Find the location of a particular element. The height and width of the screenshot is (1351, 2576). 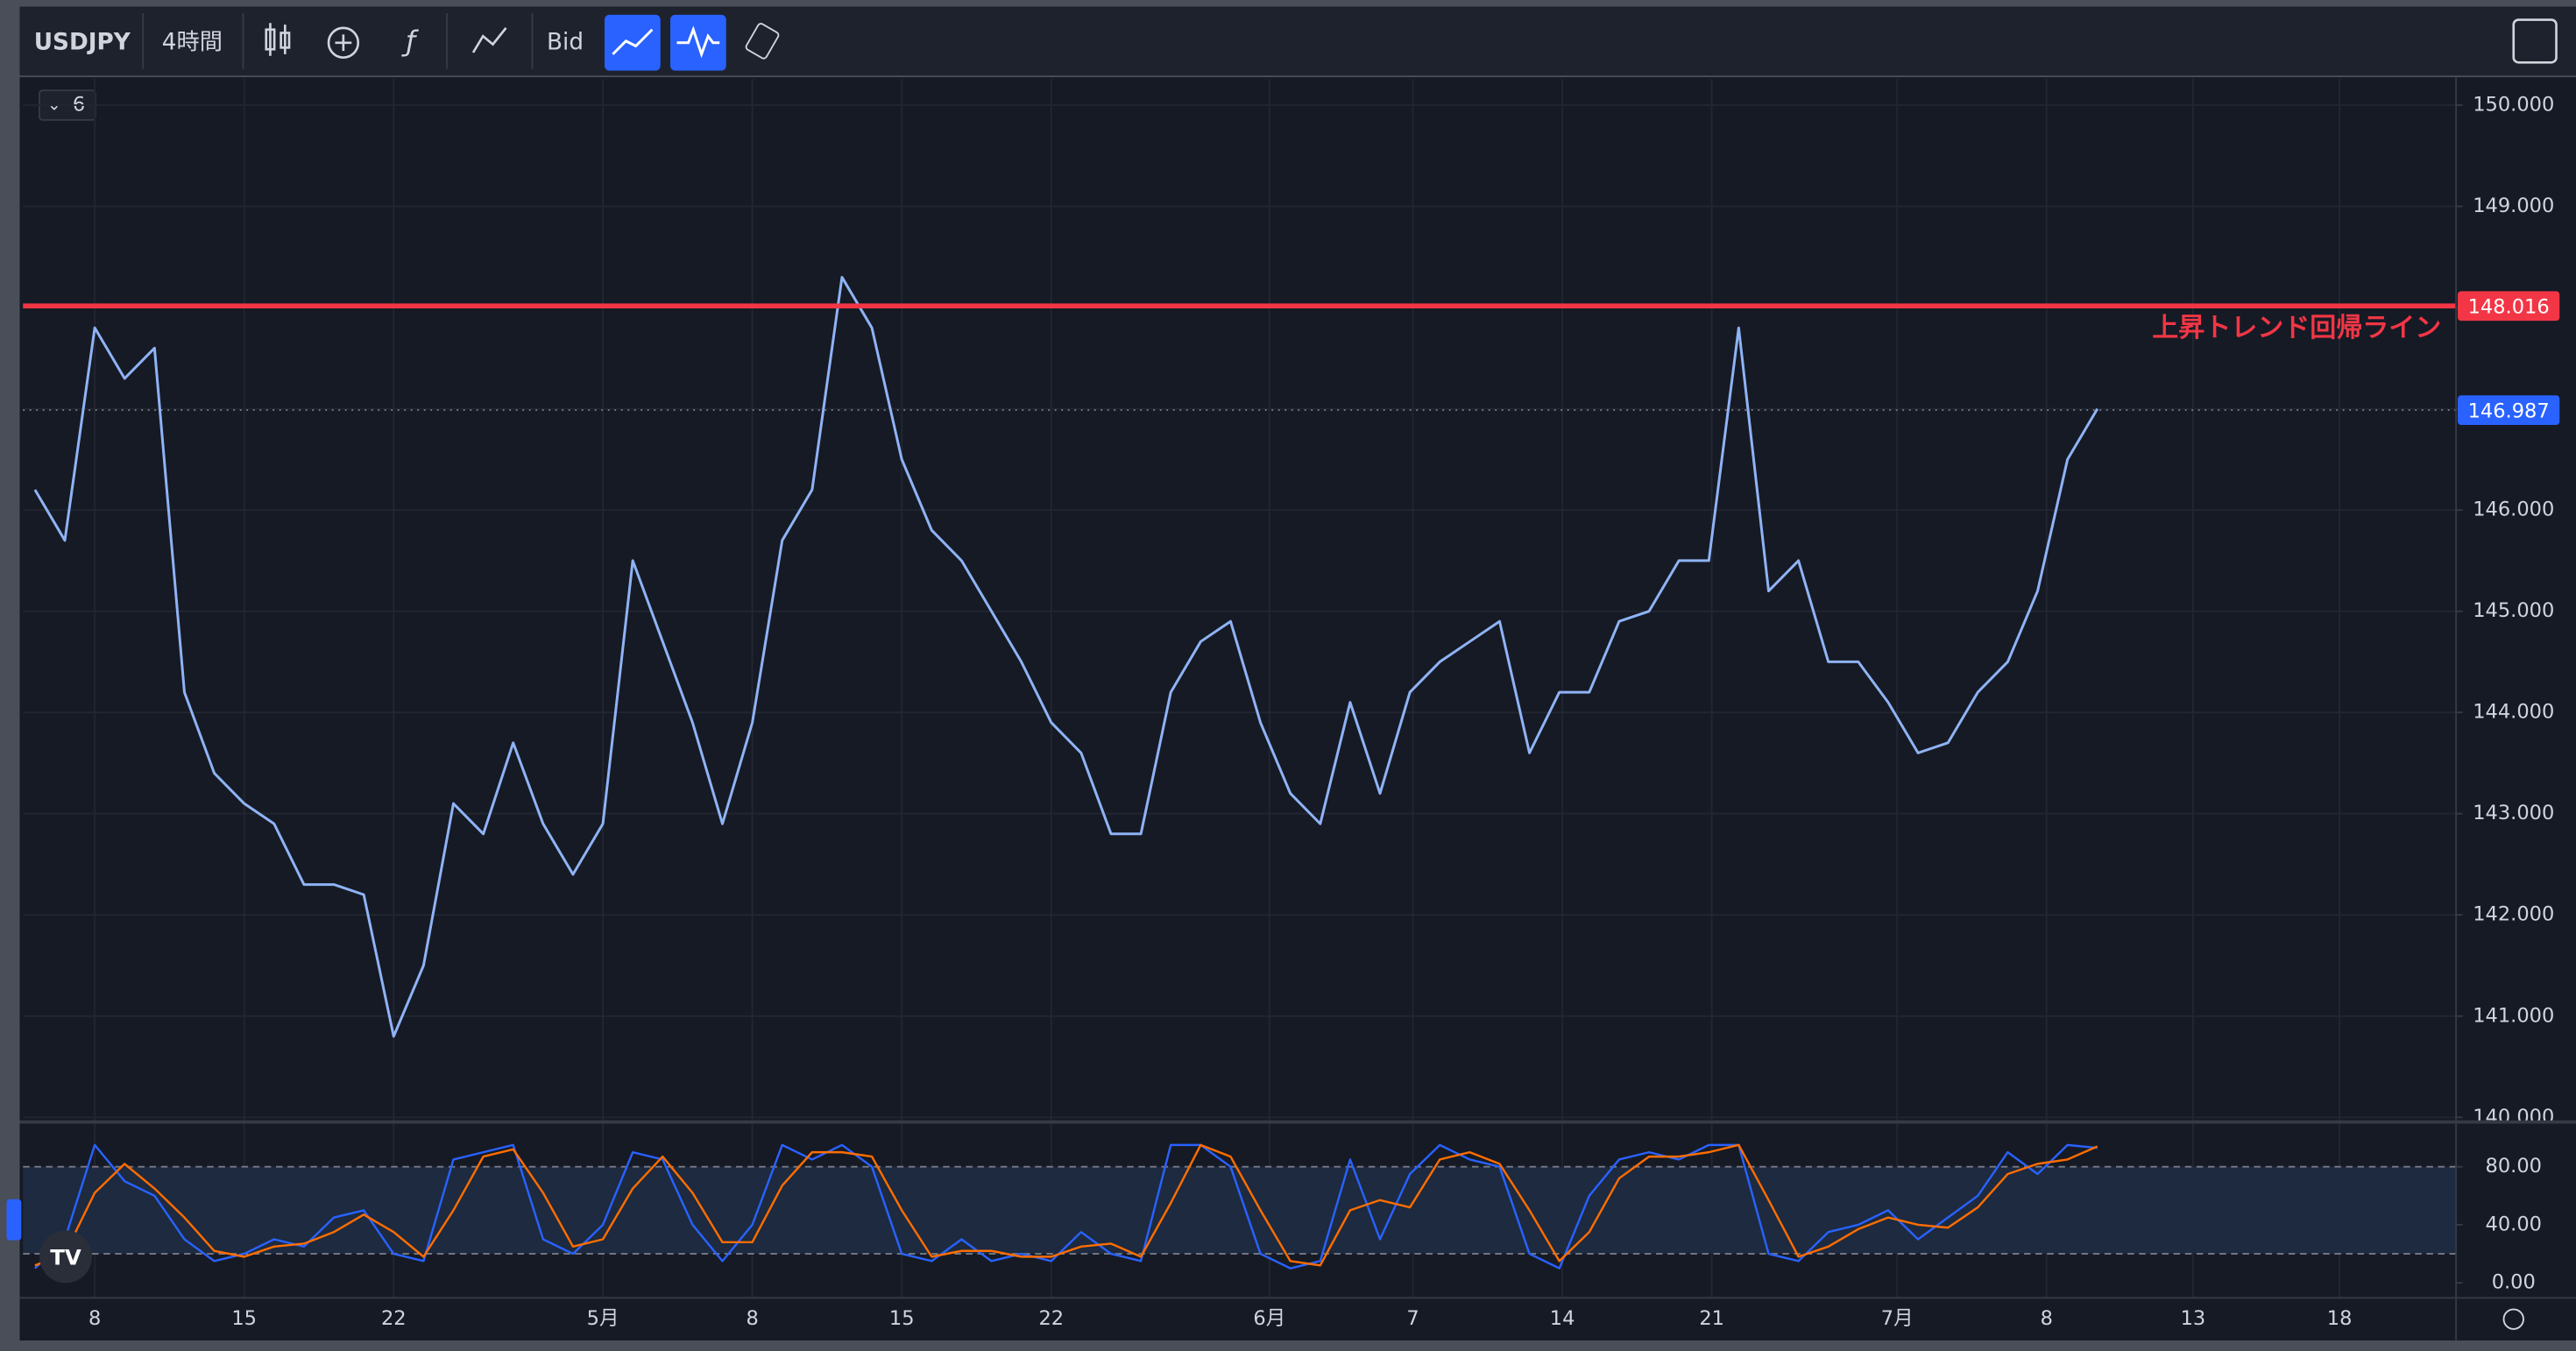

interval-button: 4時間 is located at coordinates (192, 42).